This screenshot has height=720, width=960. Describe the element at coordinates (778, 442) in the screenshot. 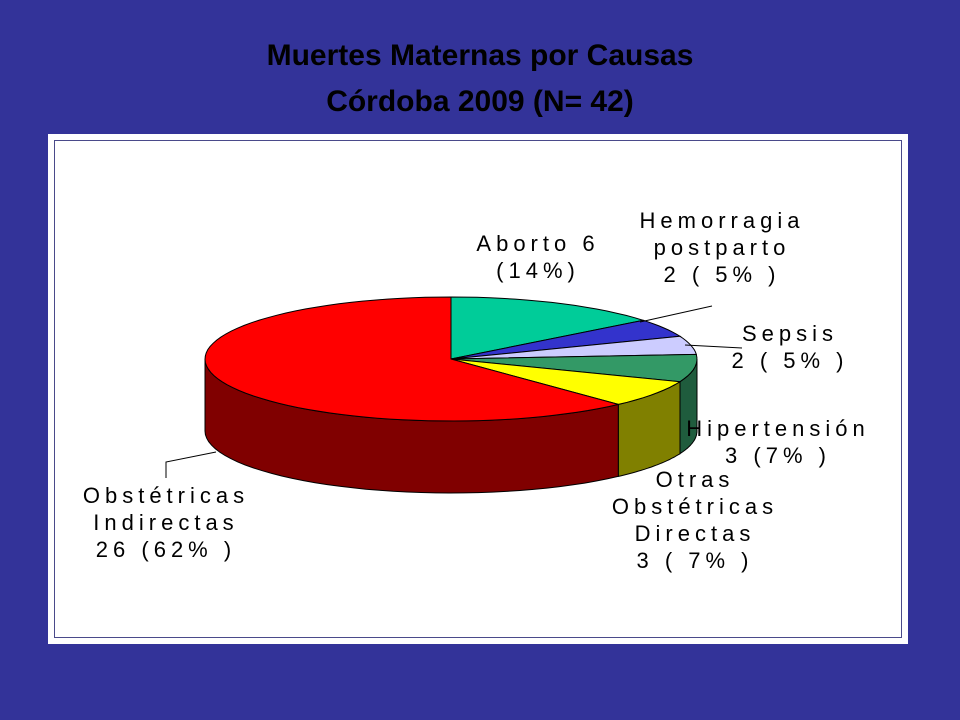

I see `slice-label-hipertension: Hipertensión 3 (7% )` at that location.